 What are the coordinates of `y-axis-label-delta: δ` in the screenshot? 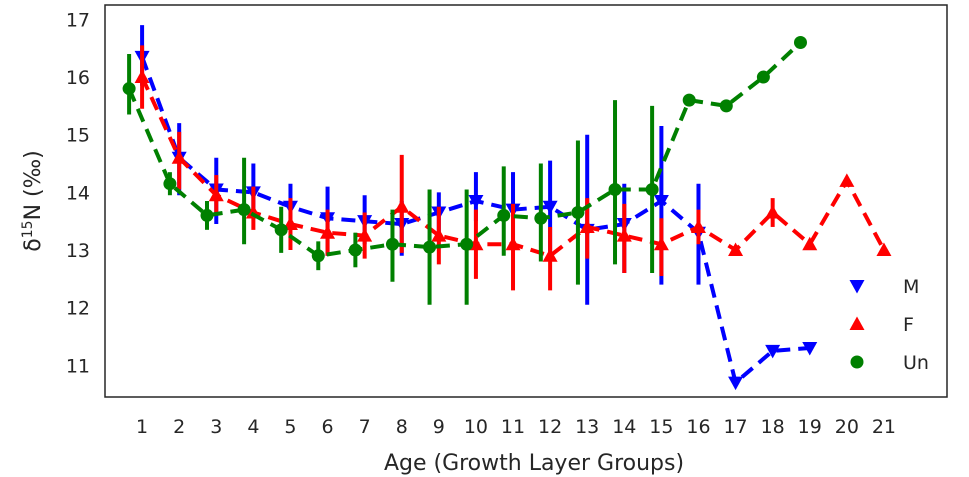 It's located at (33, 244).